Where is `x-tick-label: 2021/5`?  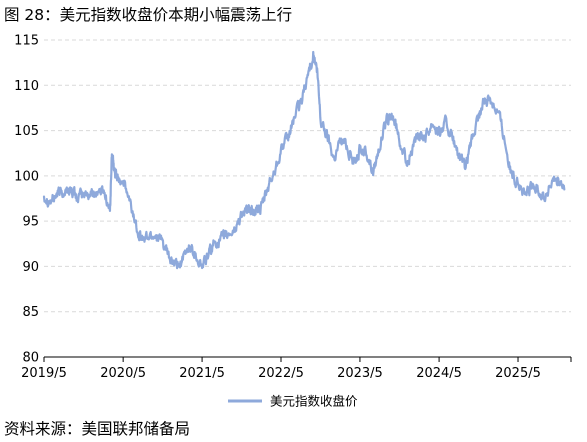
x-tick-label: 2021/5 is located at coordinates (202, 373).